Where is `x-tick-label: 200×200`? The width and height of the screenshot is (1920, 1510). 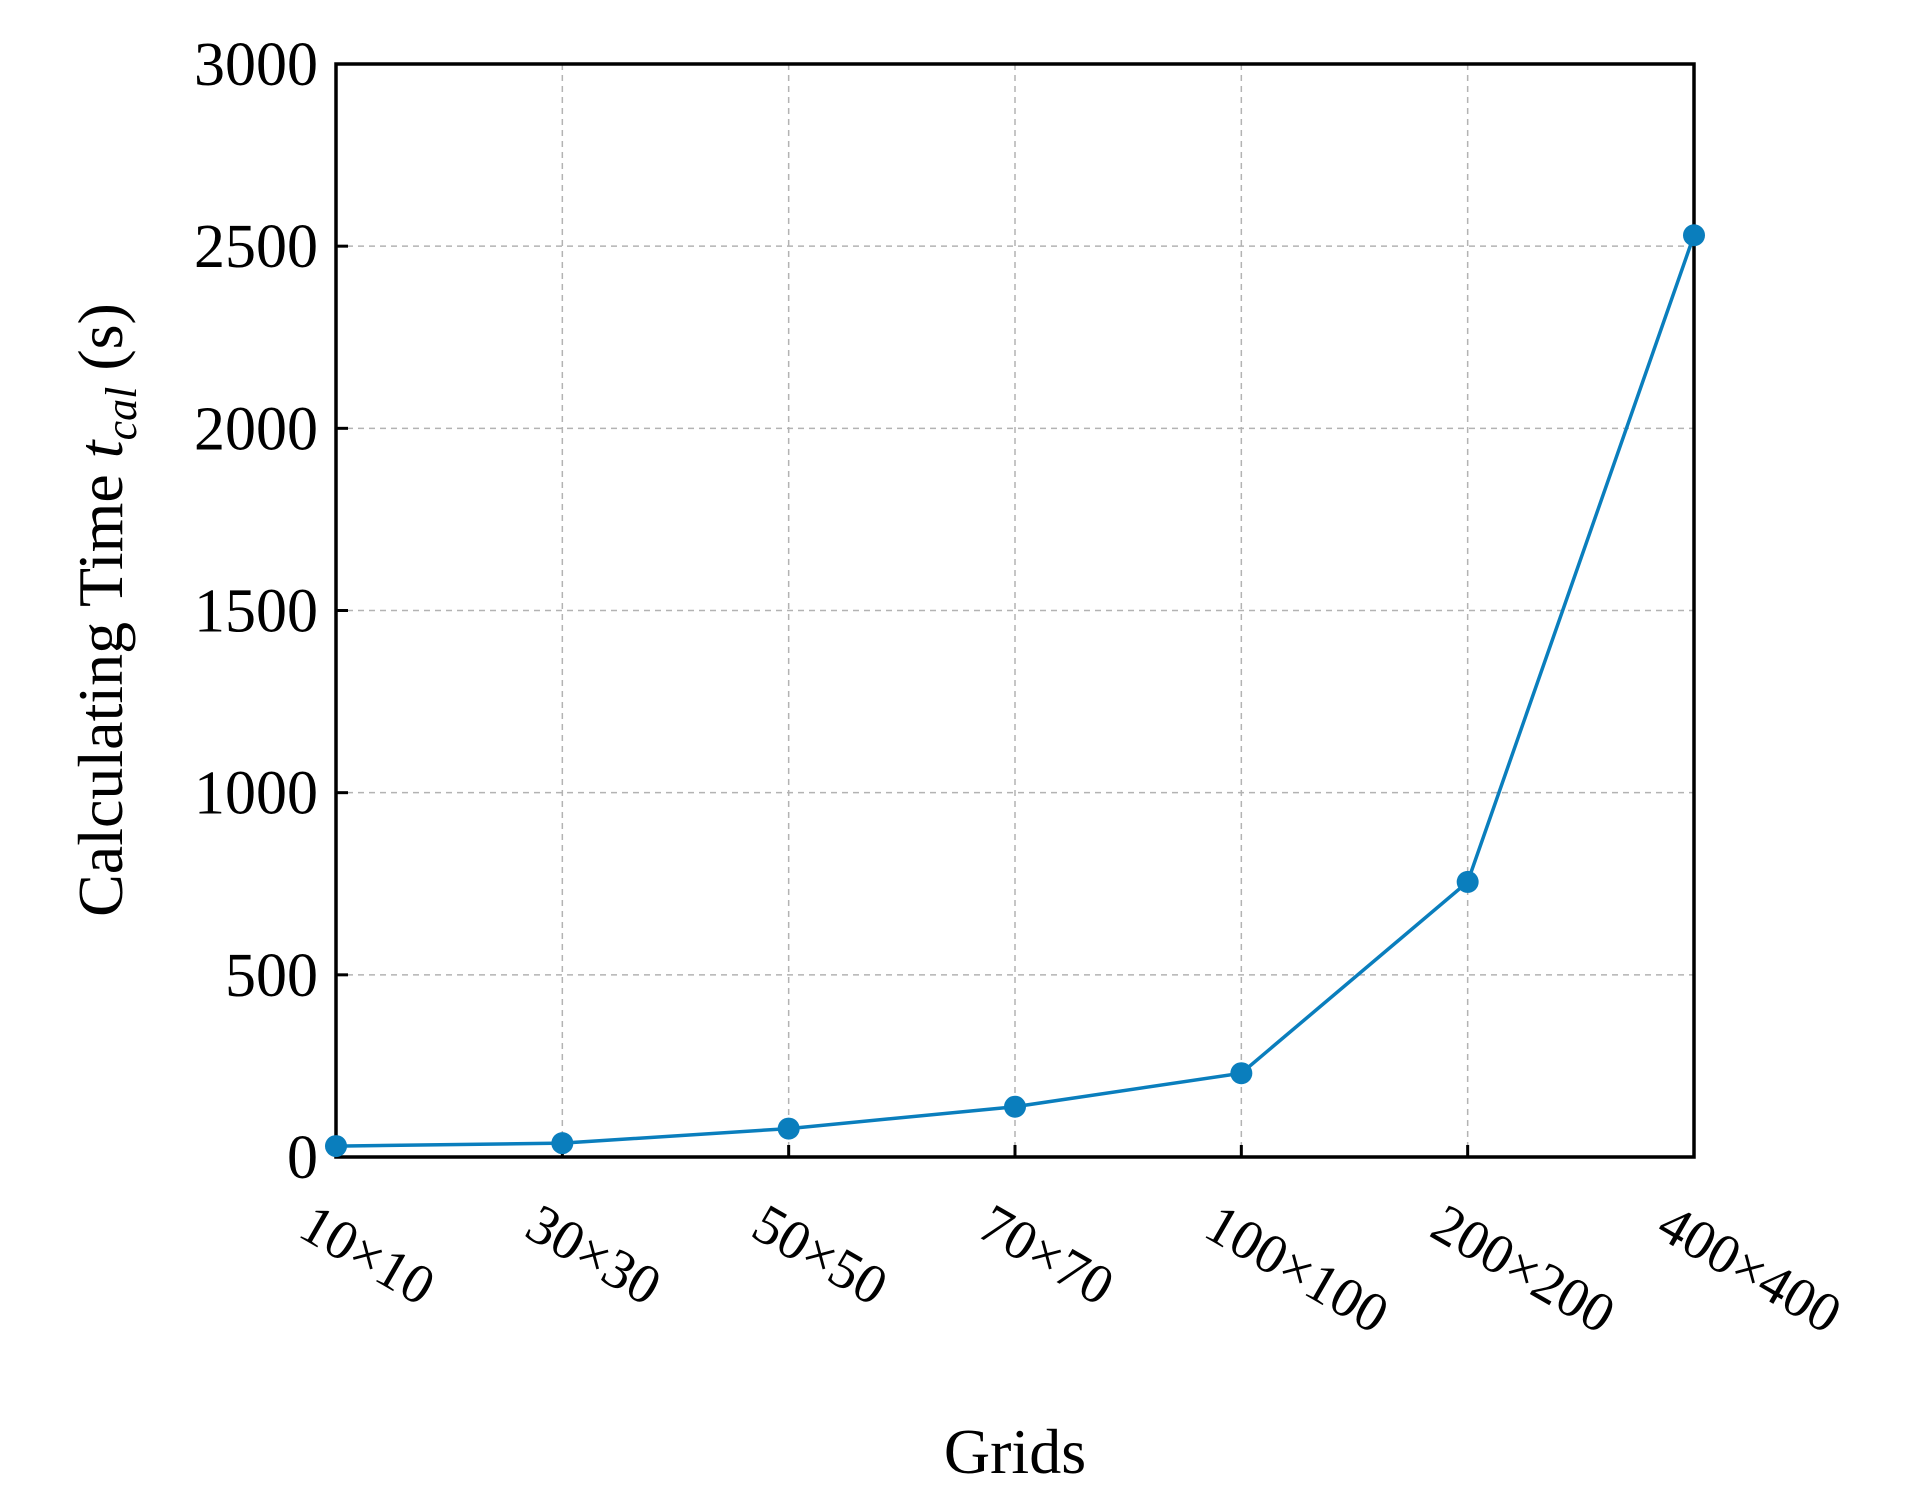 x-tick-label: 200×200 is located at coordinates (1523, 1269).